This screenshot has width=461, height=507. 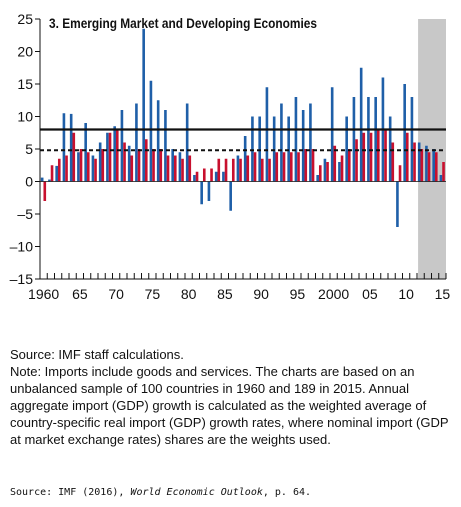 What do you see at coordinates (116, 294) in the screenshot?
I see `x-tick-label: 70` at bounding box center [116, 294].